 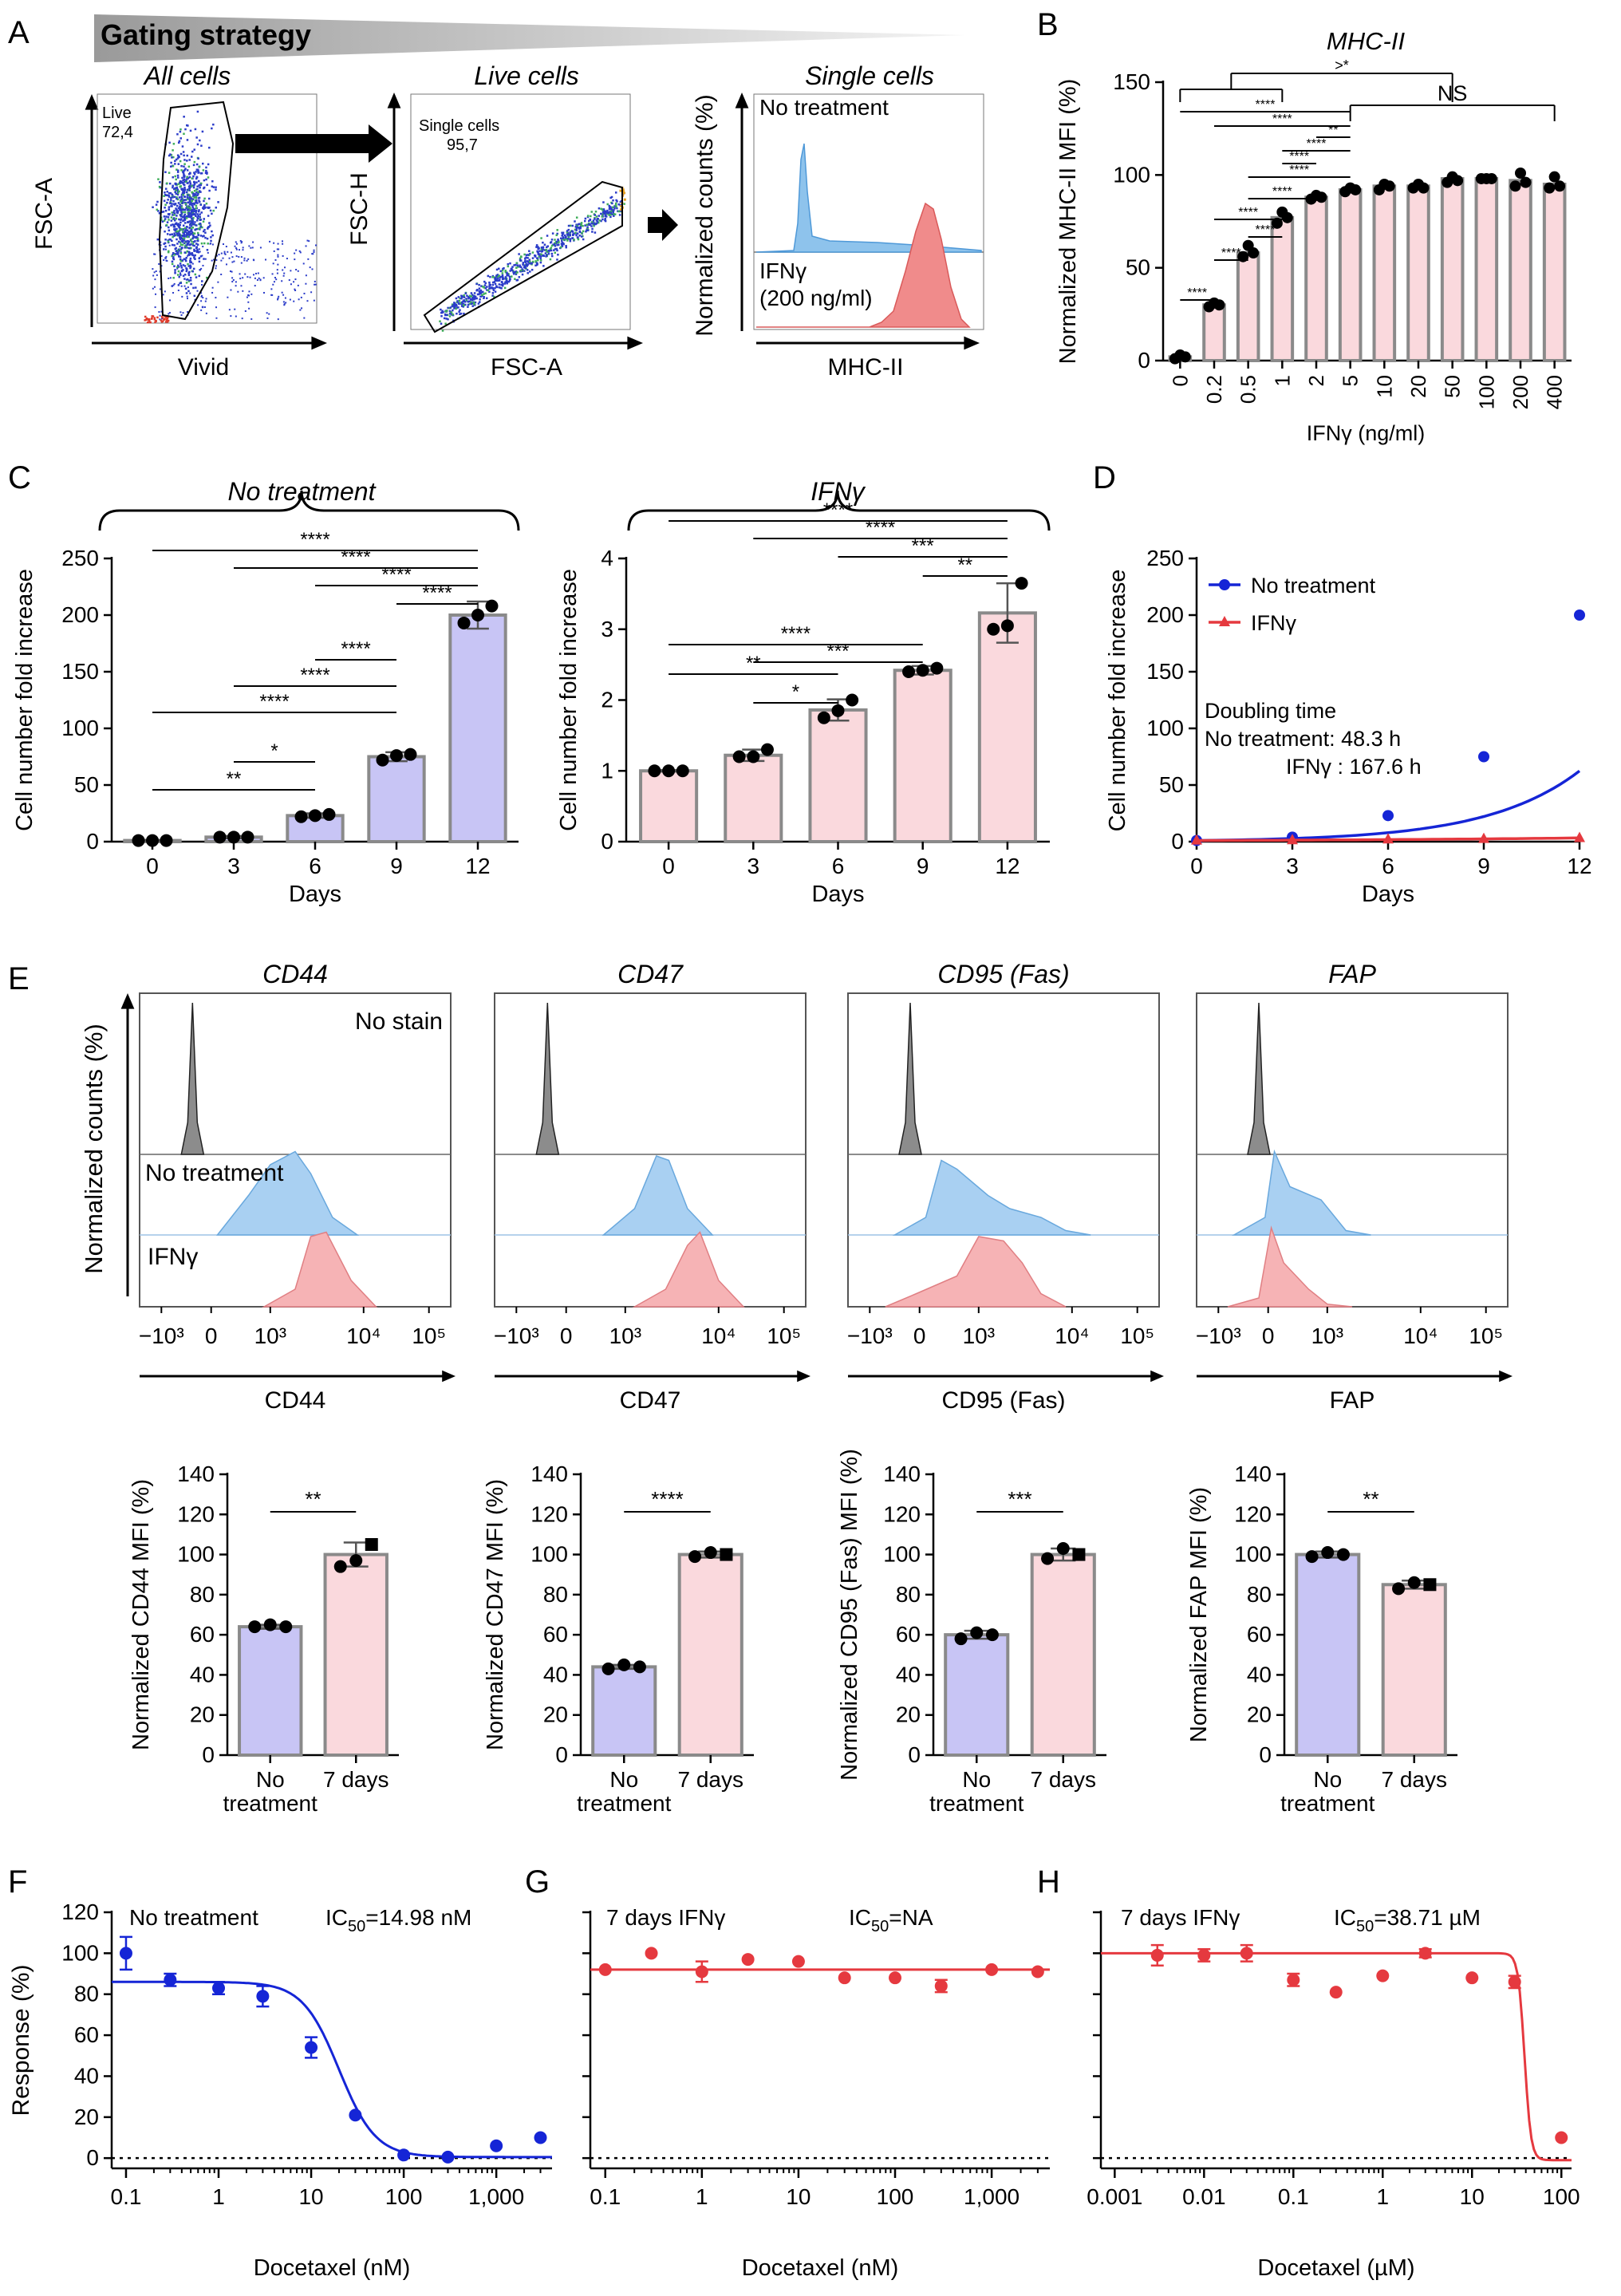 I want to click on y-axis-label: Normalized MHC-II MFI (%), so click(x=1068, y=222).